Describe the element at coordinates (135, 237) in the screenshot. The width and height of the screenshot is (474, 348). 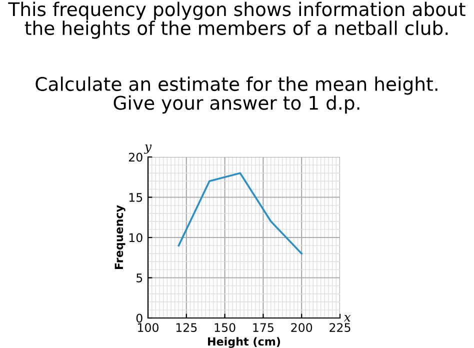
I see `y-tick-label: 10` at that location.